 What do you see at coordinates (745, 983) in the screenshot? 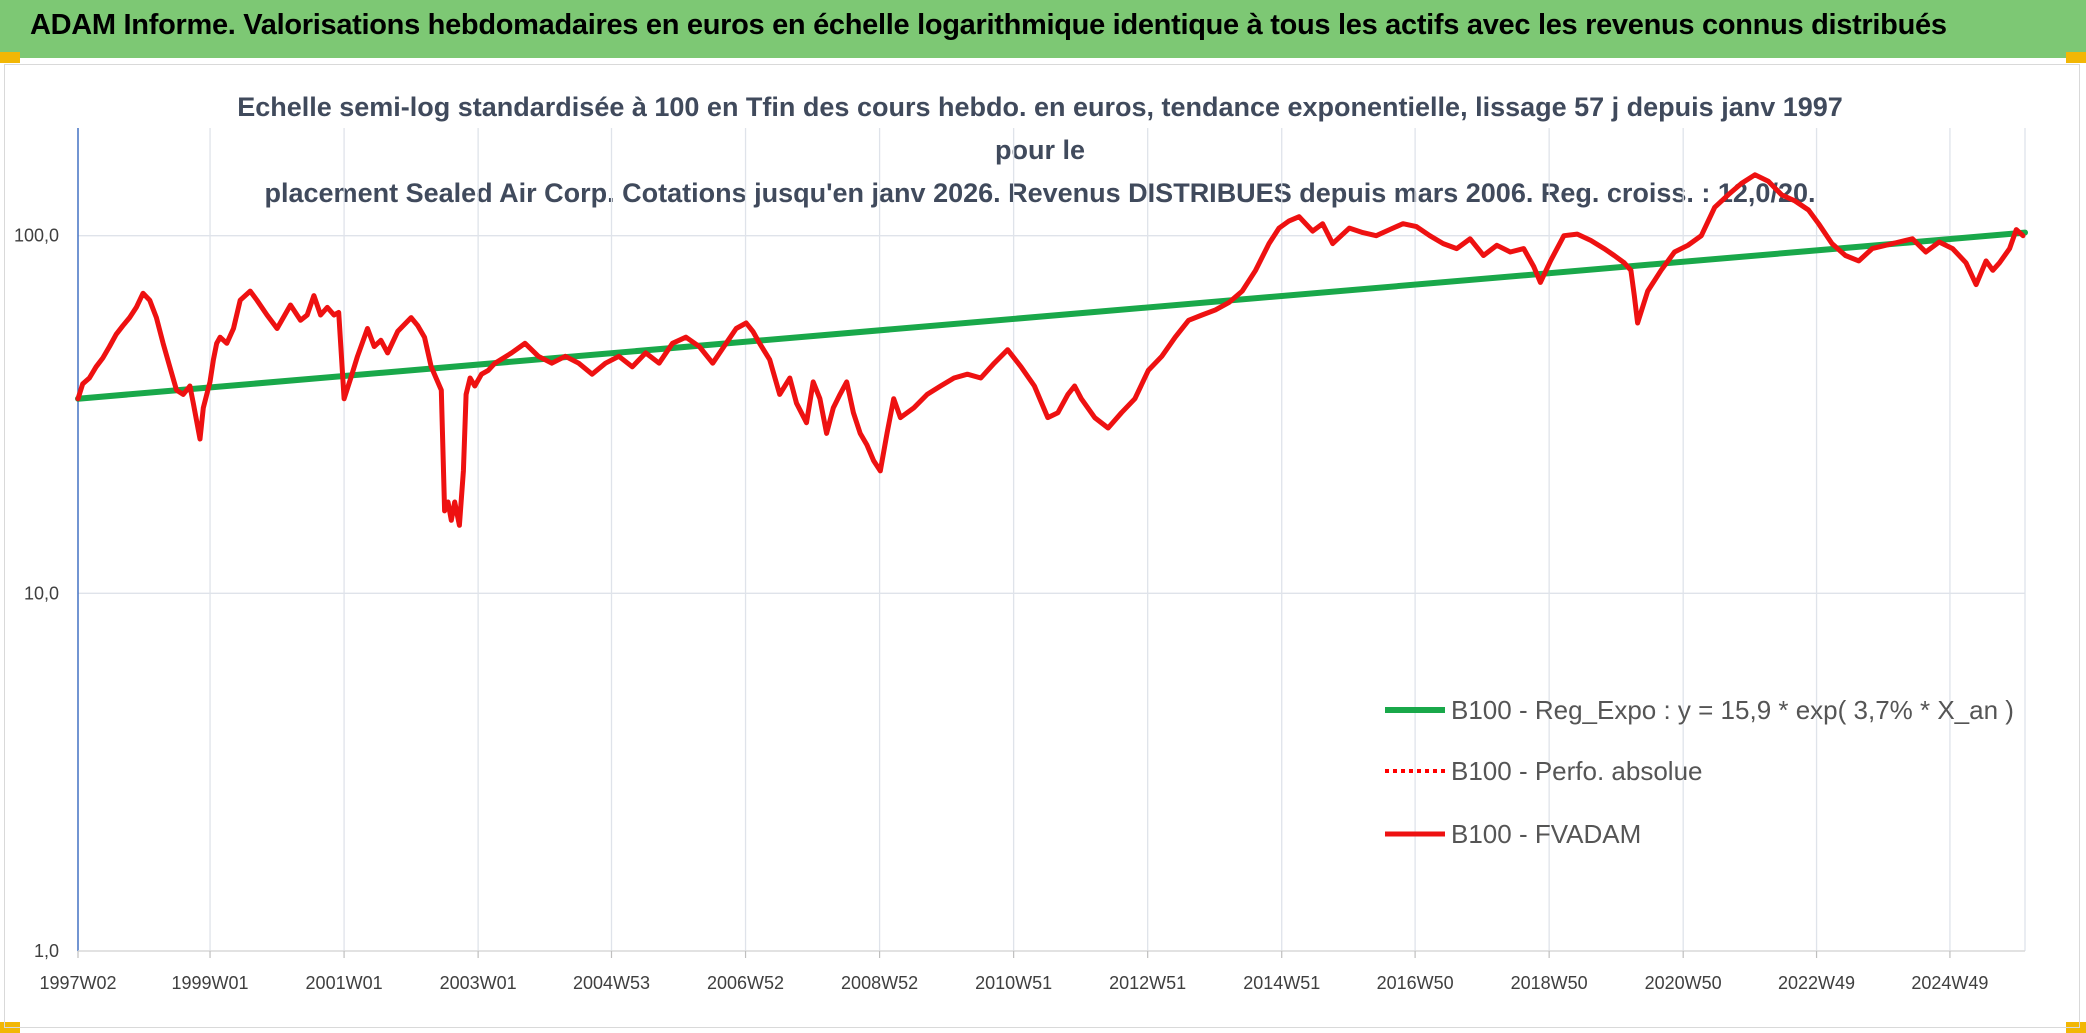
I see `x-tick-label: 2006W52` at bounding box center [745, 983].